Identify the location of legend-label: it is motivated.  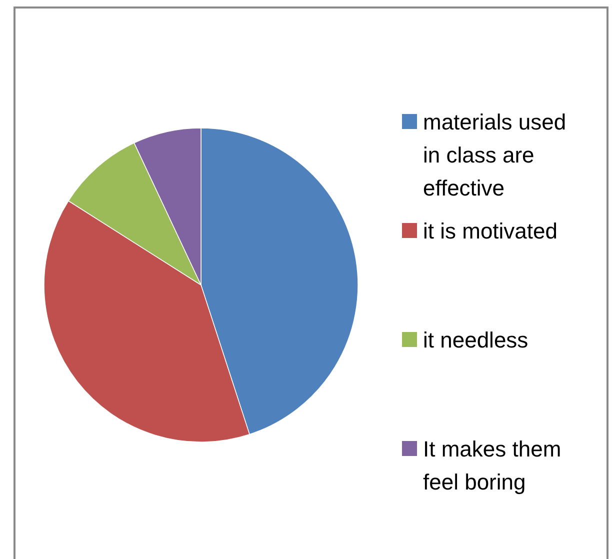
(490, 230).